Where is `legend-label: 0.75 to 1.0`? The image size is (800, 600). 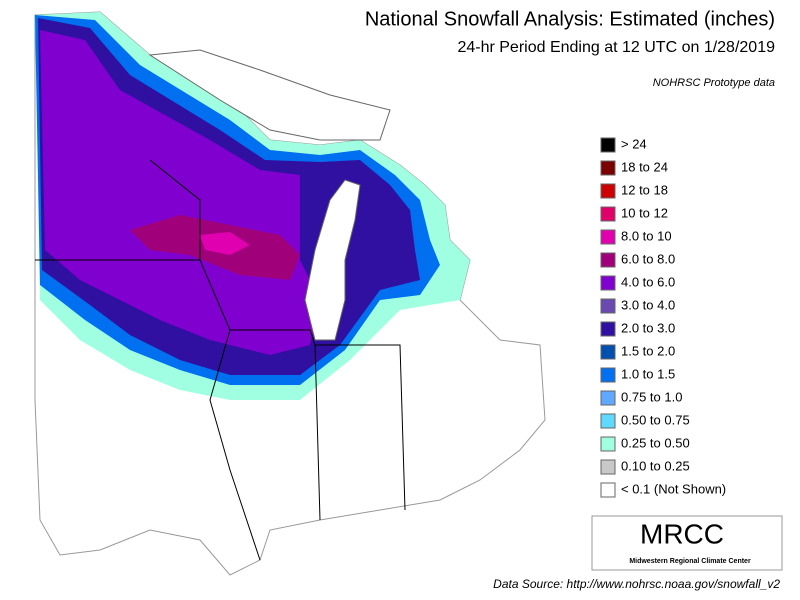
legend-label: 0.75 to 1.0 is located at coordinates (651, 396).